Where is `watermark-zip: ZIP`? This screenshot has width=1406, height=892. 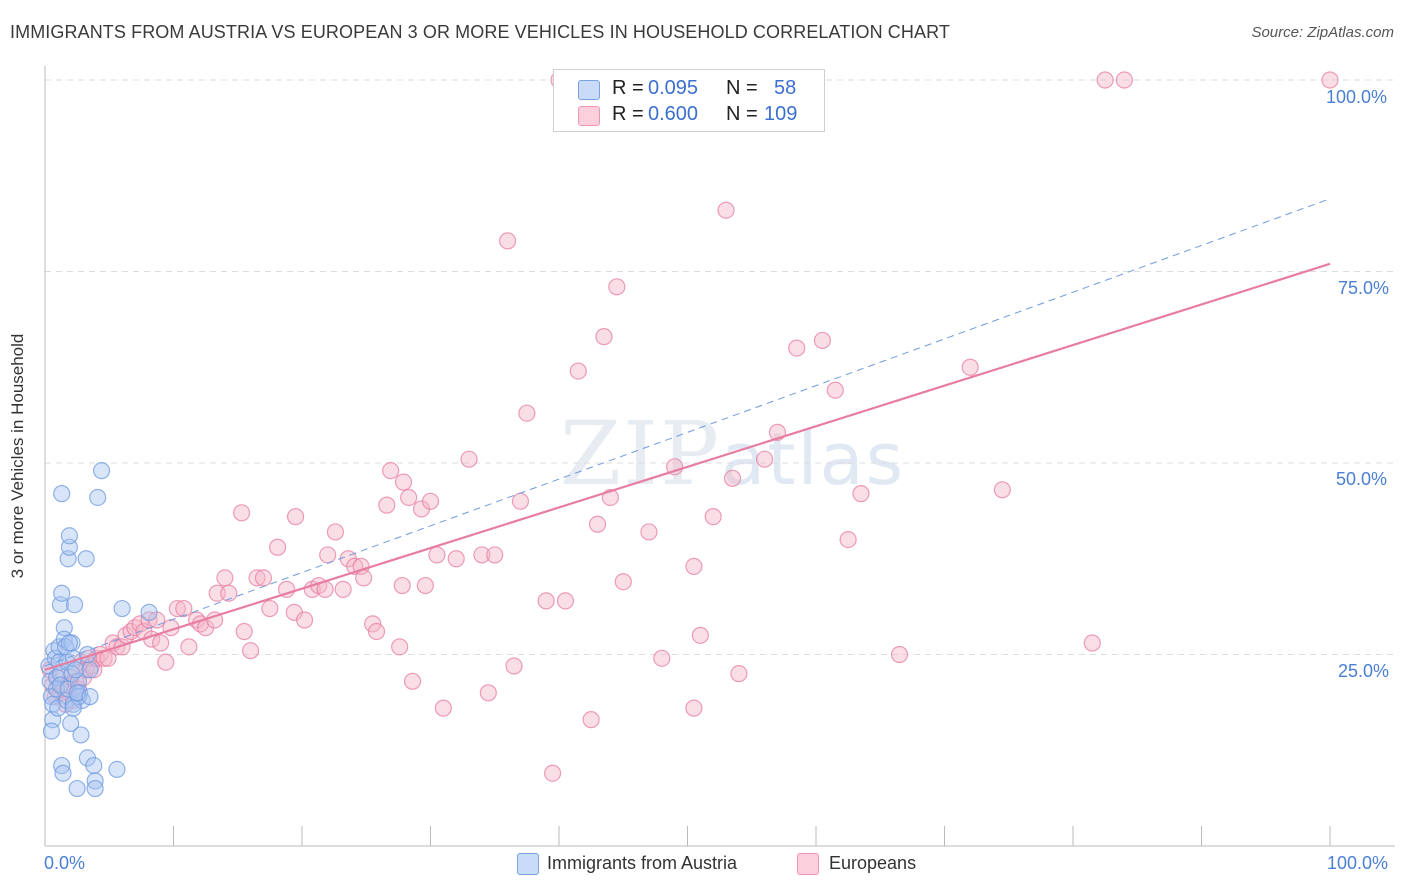
watermark-zip: ZIP is located at coordinates (641, 453).